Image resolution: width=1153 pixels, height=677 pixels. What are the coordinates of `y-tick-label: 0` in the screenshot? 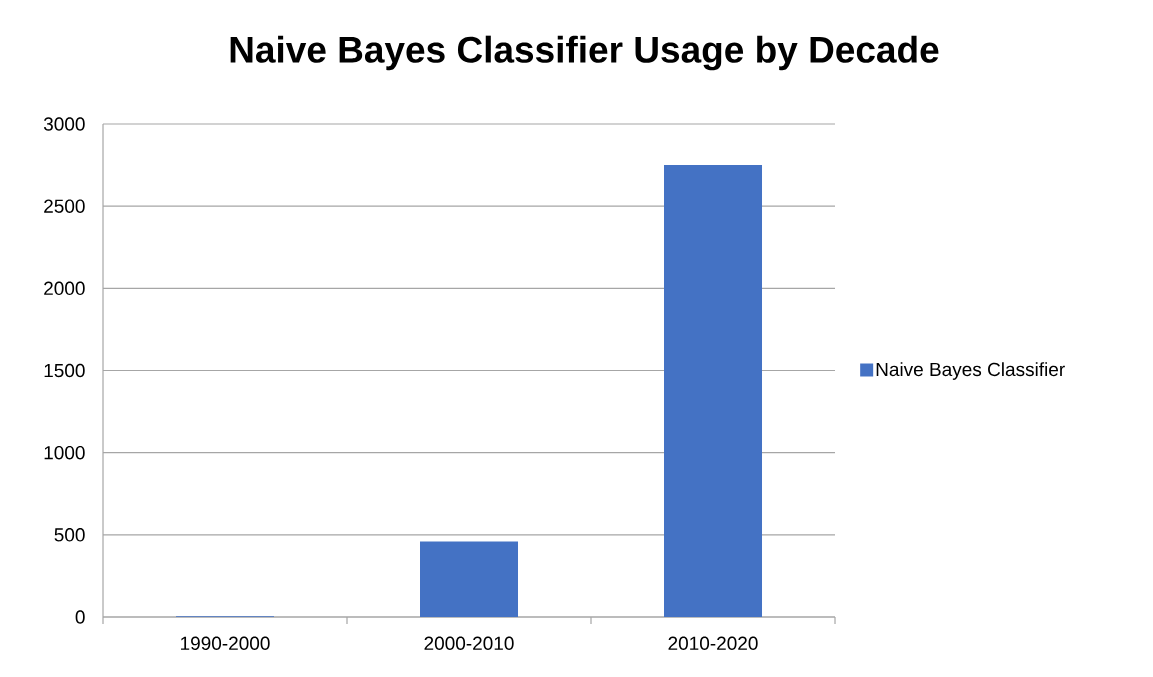 It's located at (80, 617).